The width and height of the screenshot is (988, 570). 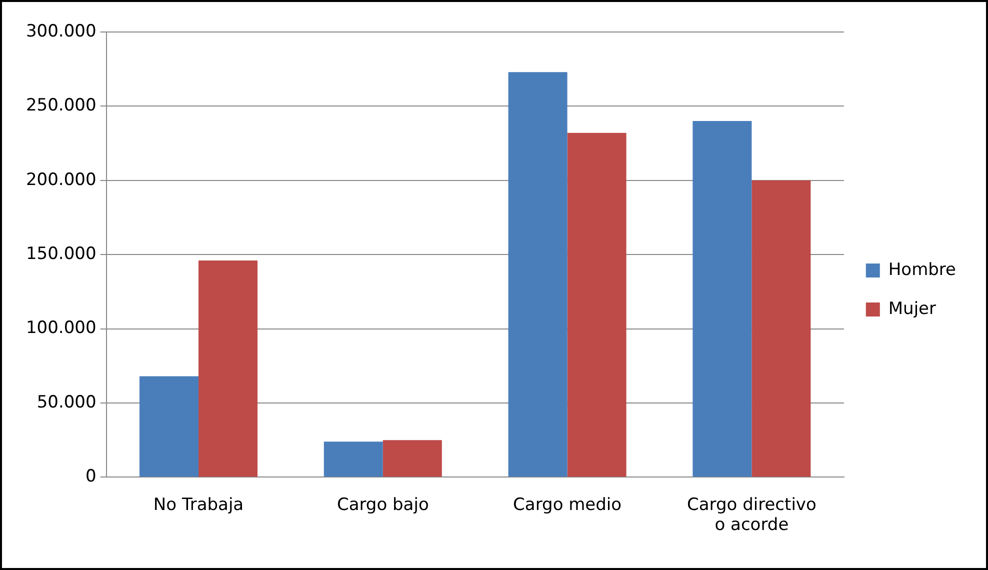 What do you see at coordinates (922, 270) in the screenshot?
I see `legend-label: Hombre` at bounding box center [922, 270].